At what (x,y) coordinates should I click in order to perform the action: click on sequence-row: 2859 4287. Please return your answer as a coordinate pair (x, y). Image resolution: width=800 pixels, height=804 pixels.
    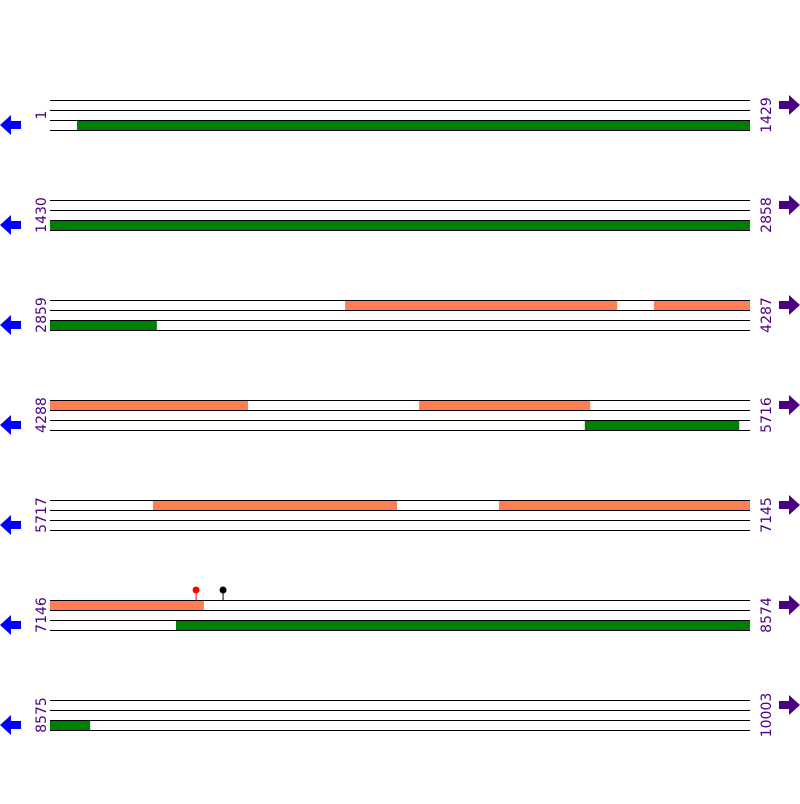
    Looking at the image, I should click on (400, 315).